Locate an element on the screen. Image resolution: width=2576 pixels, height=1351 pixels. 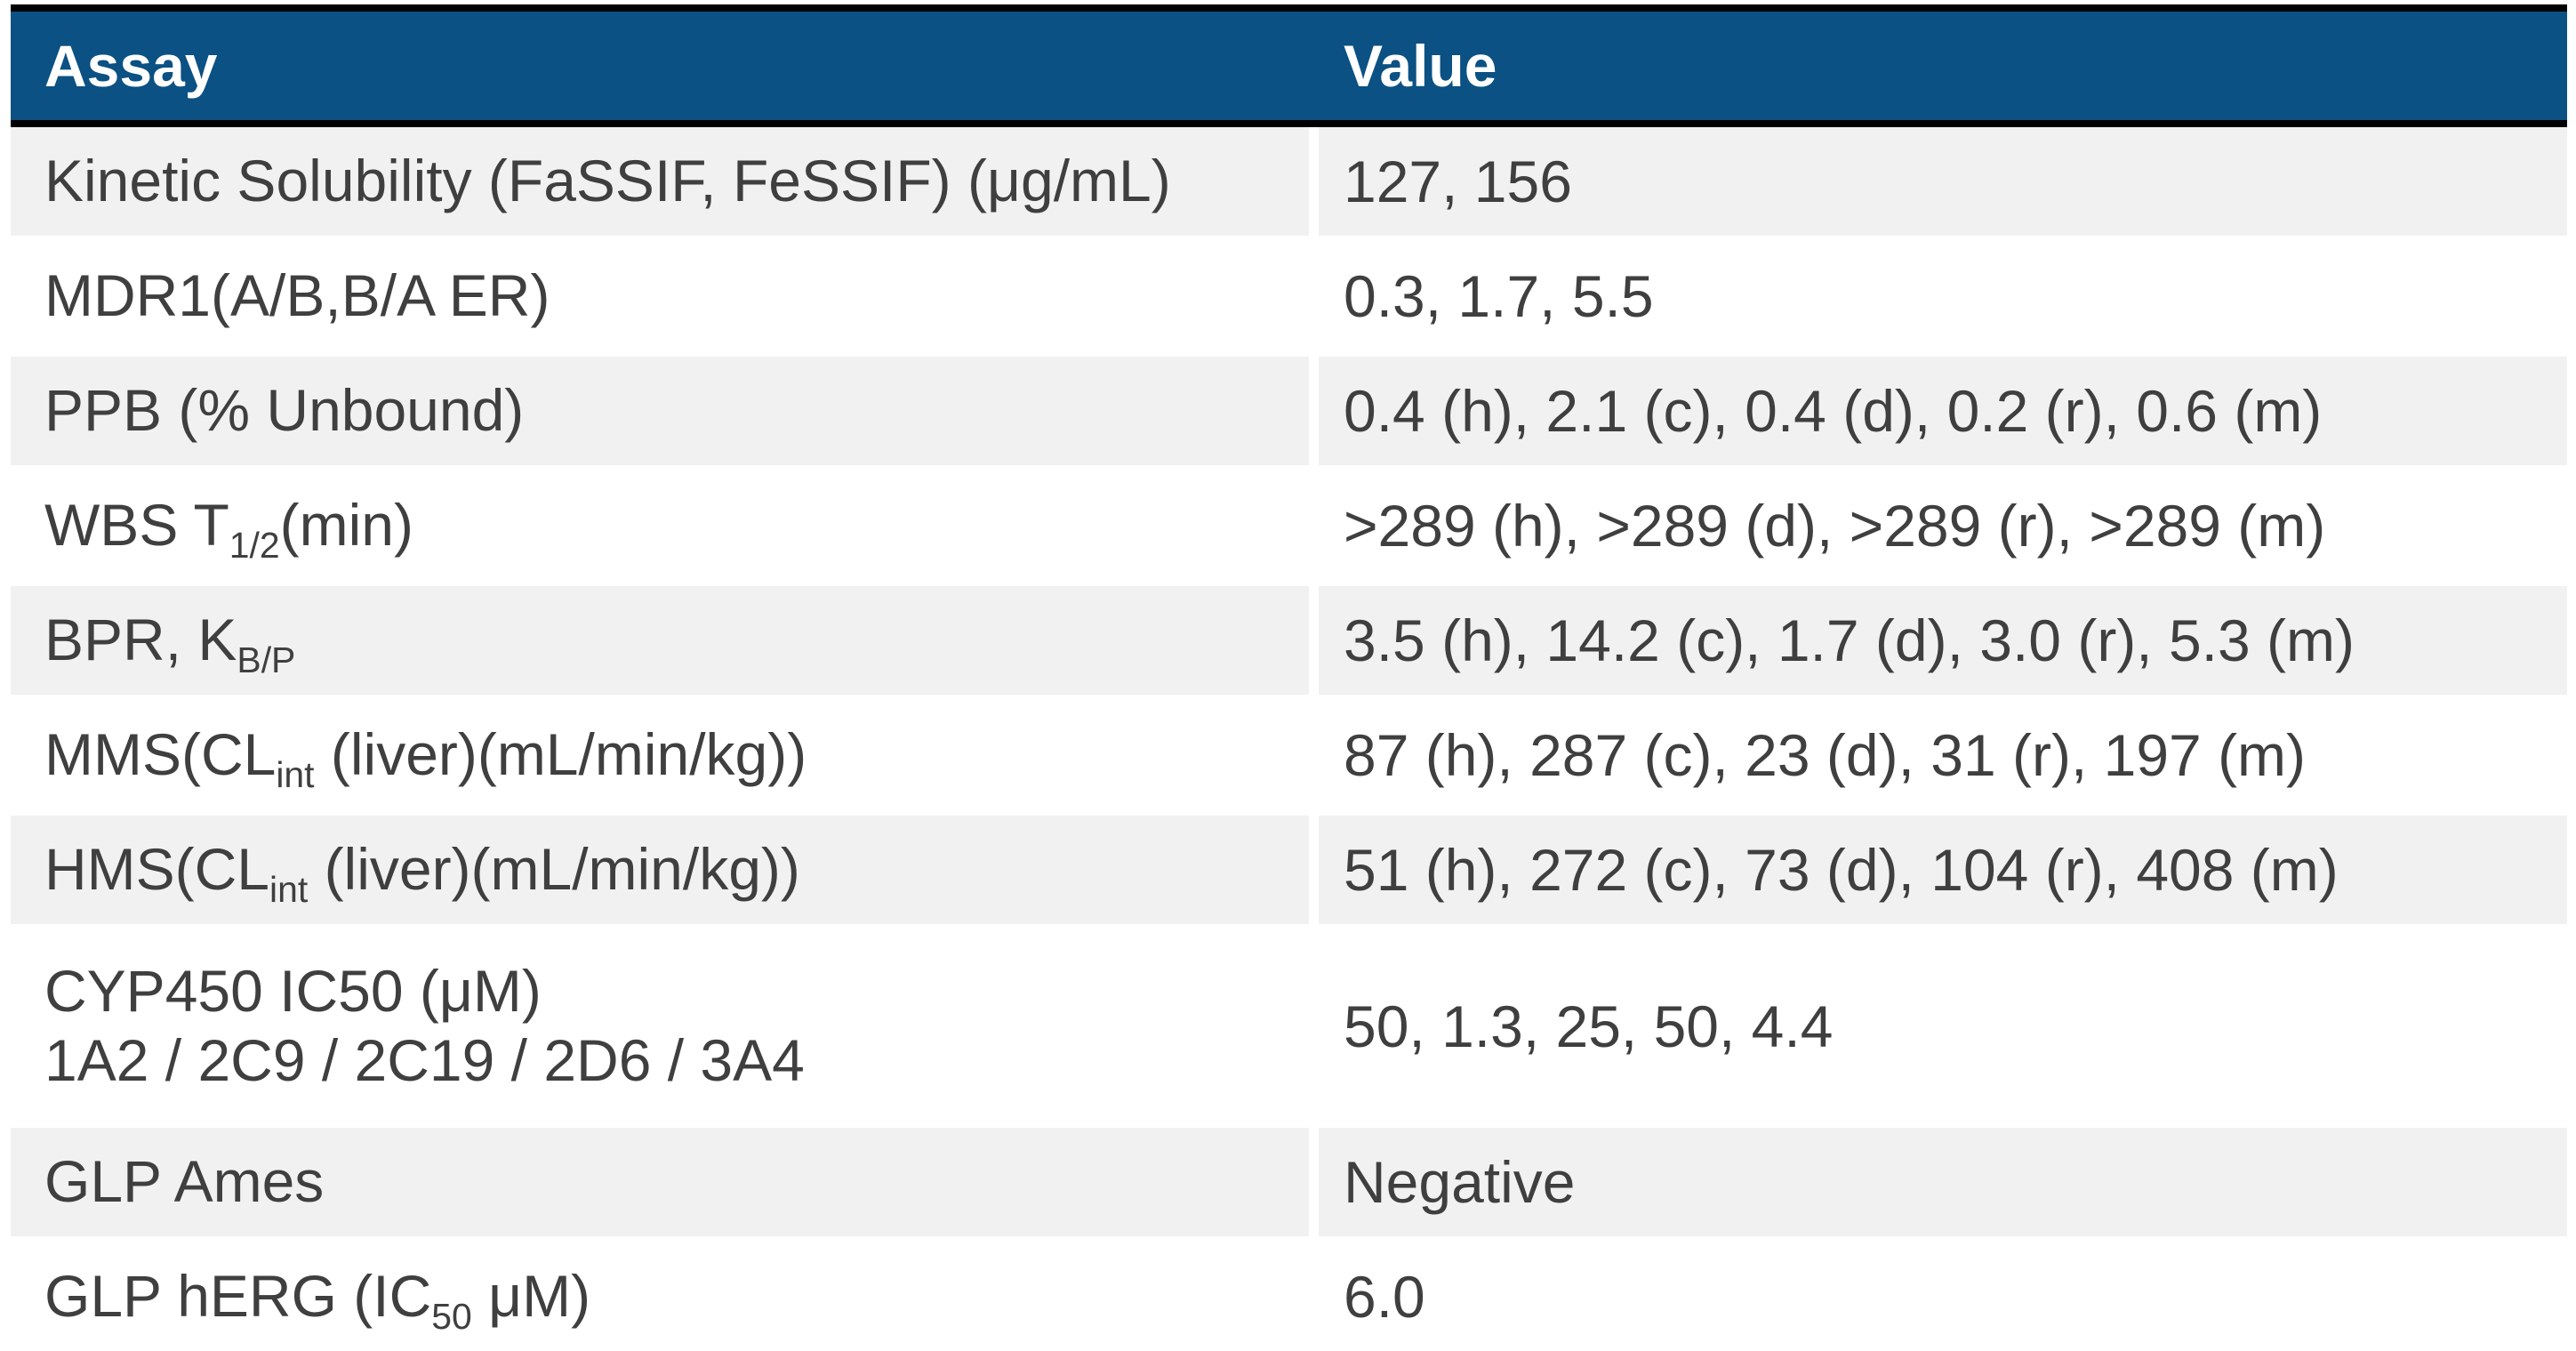
table-row: GLP Ames Negative is located at coordinates (1289, 1182).